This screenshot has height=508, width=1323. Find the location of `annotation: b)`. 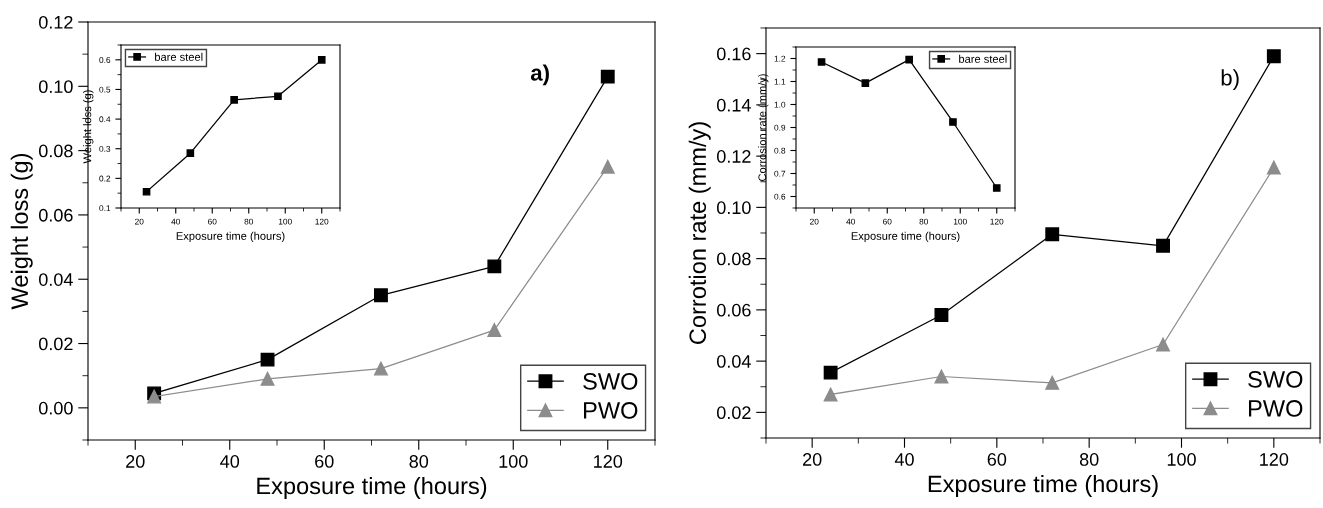

annotation: b) is located at coordinates (1230, 79).